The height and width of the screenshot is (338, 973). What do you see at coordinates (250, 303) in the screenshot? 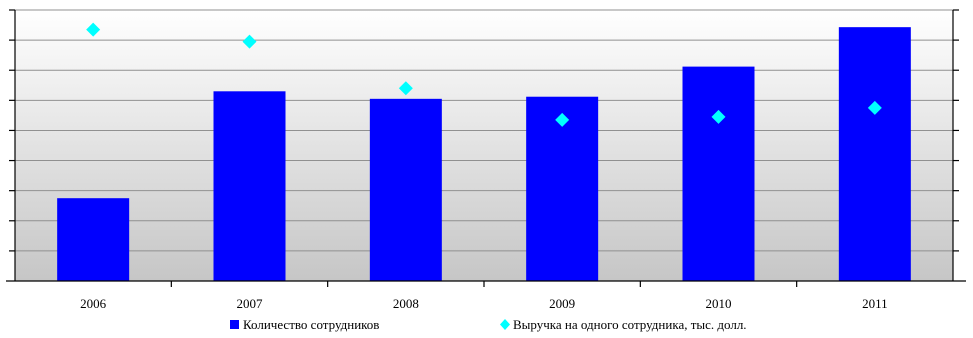
I see `x-tick-label: 2007` at bounding box center [250, 303].